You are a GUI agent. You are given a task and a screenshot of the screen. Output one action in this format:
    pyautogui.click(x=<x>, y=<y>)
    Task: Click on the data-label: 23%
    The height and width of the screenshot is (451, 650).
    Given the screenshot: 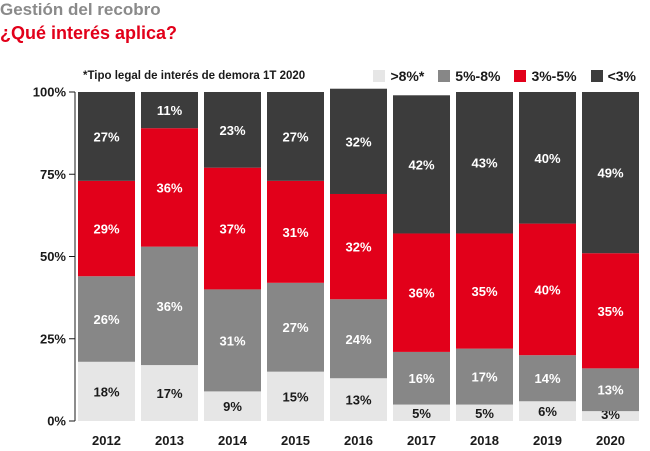 What is the action you would take?
    pyautogui.click(x=232, y=130)
    